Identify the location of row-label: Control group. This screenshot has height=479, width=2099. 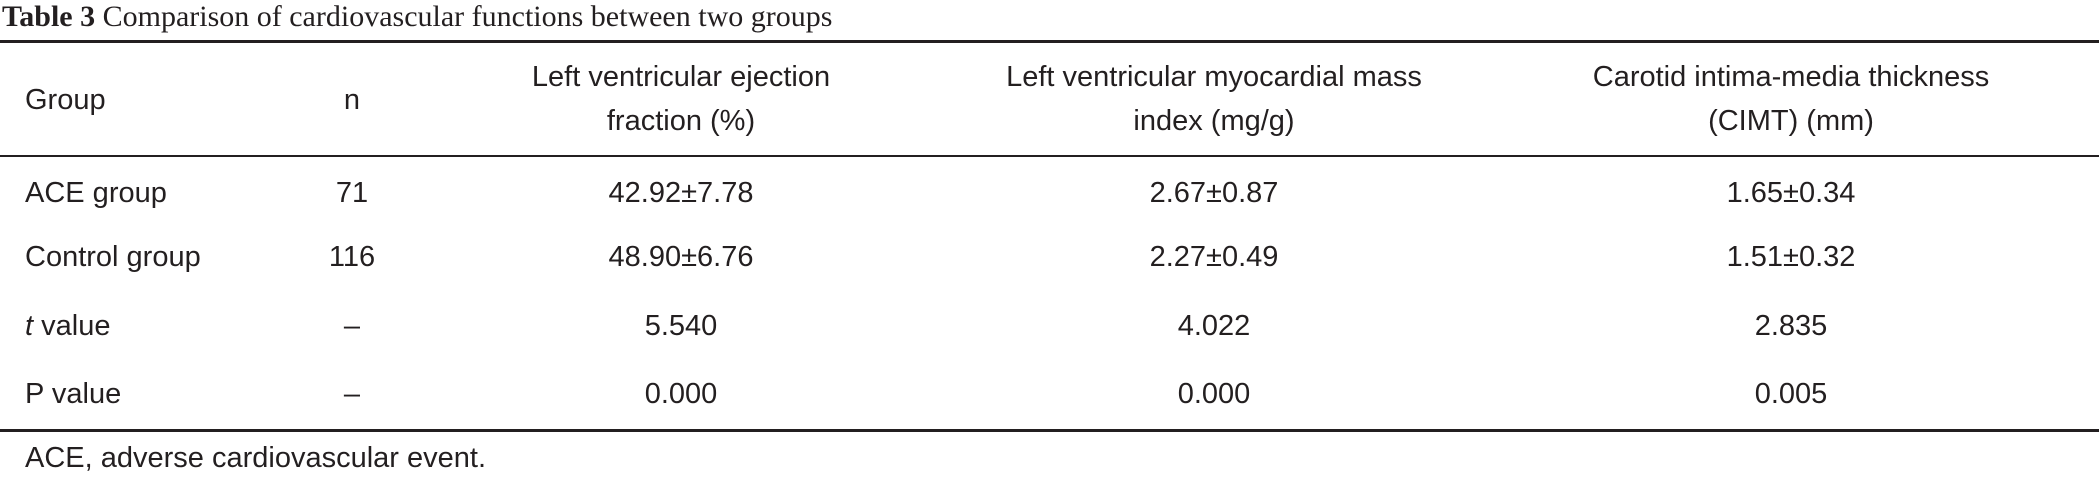
(113, 257).